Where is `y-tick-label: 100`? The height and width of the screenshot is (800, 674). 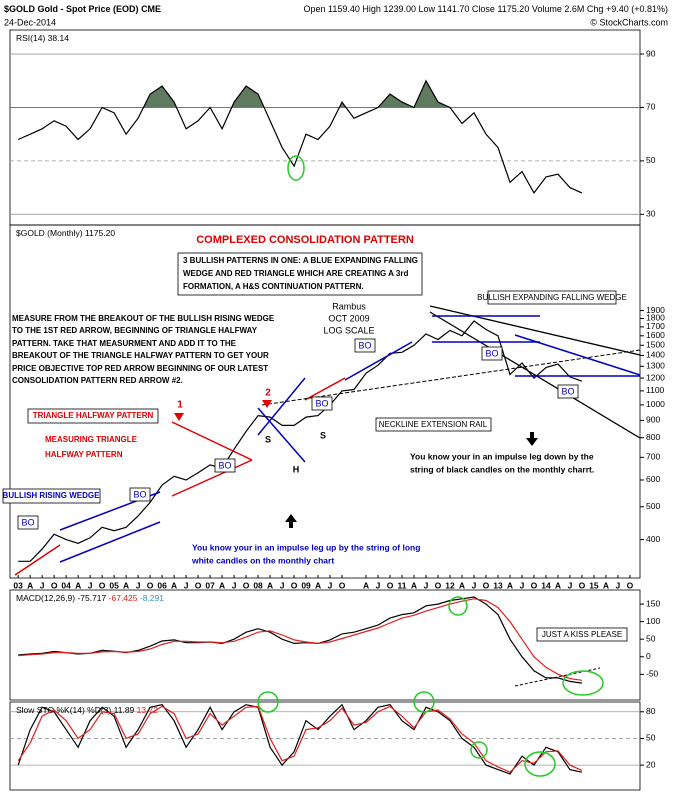 y-tick-label: 100 is located at coordinates (653, 621).